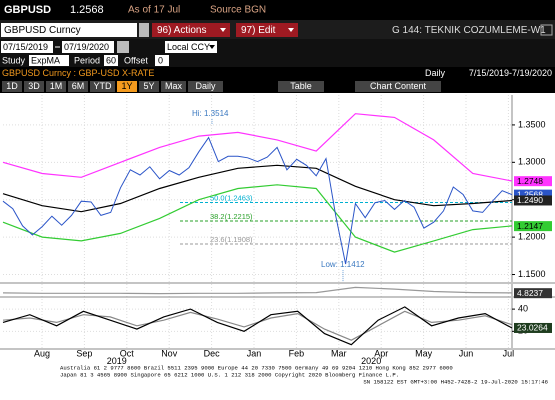 This screenshot has height=400, width=555. I want to click on x-tick-label: Aug, so click(42, 353).